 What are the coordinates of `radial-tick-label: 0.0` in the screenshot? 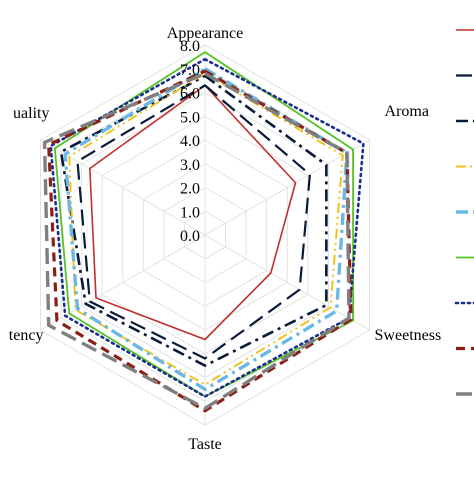 It's located at (190, 236).